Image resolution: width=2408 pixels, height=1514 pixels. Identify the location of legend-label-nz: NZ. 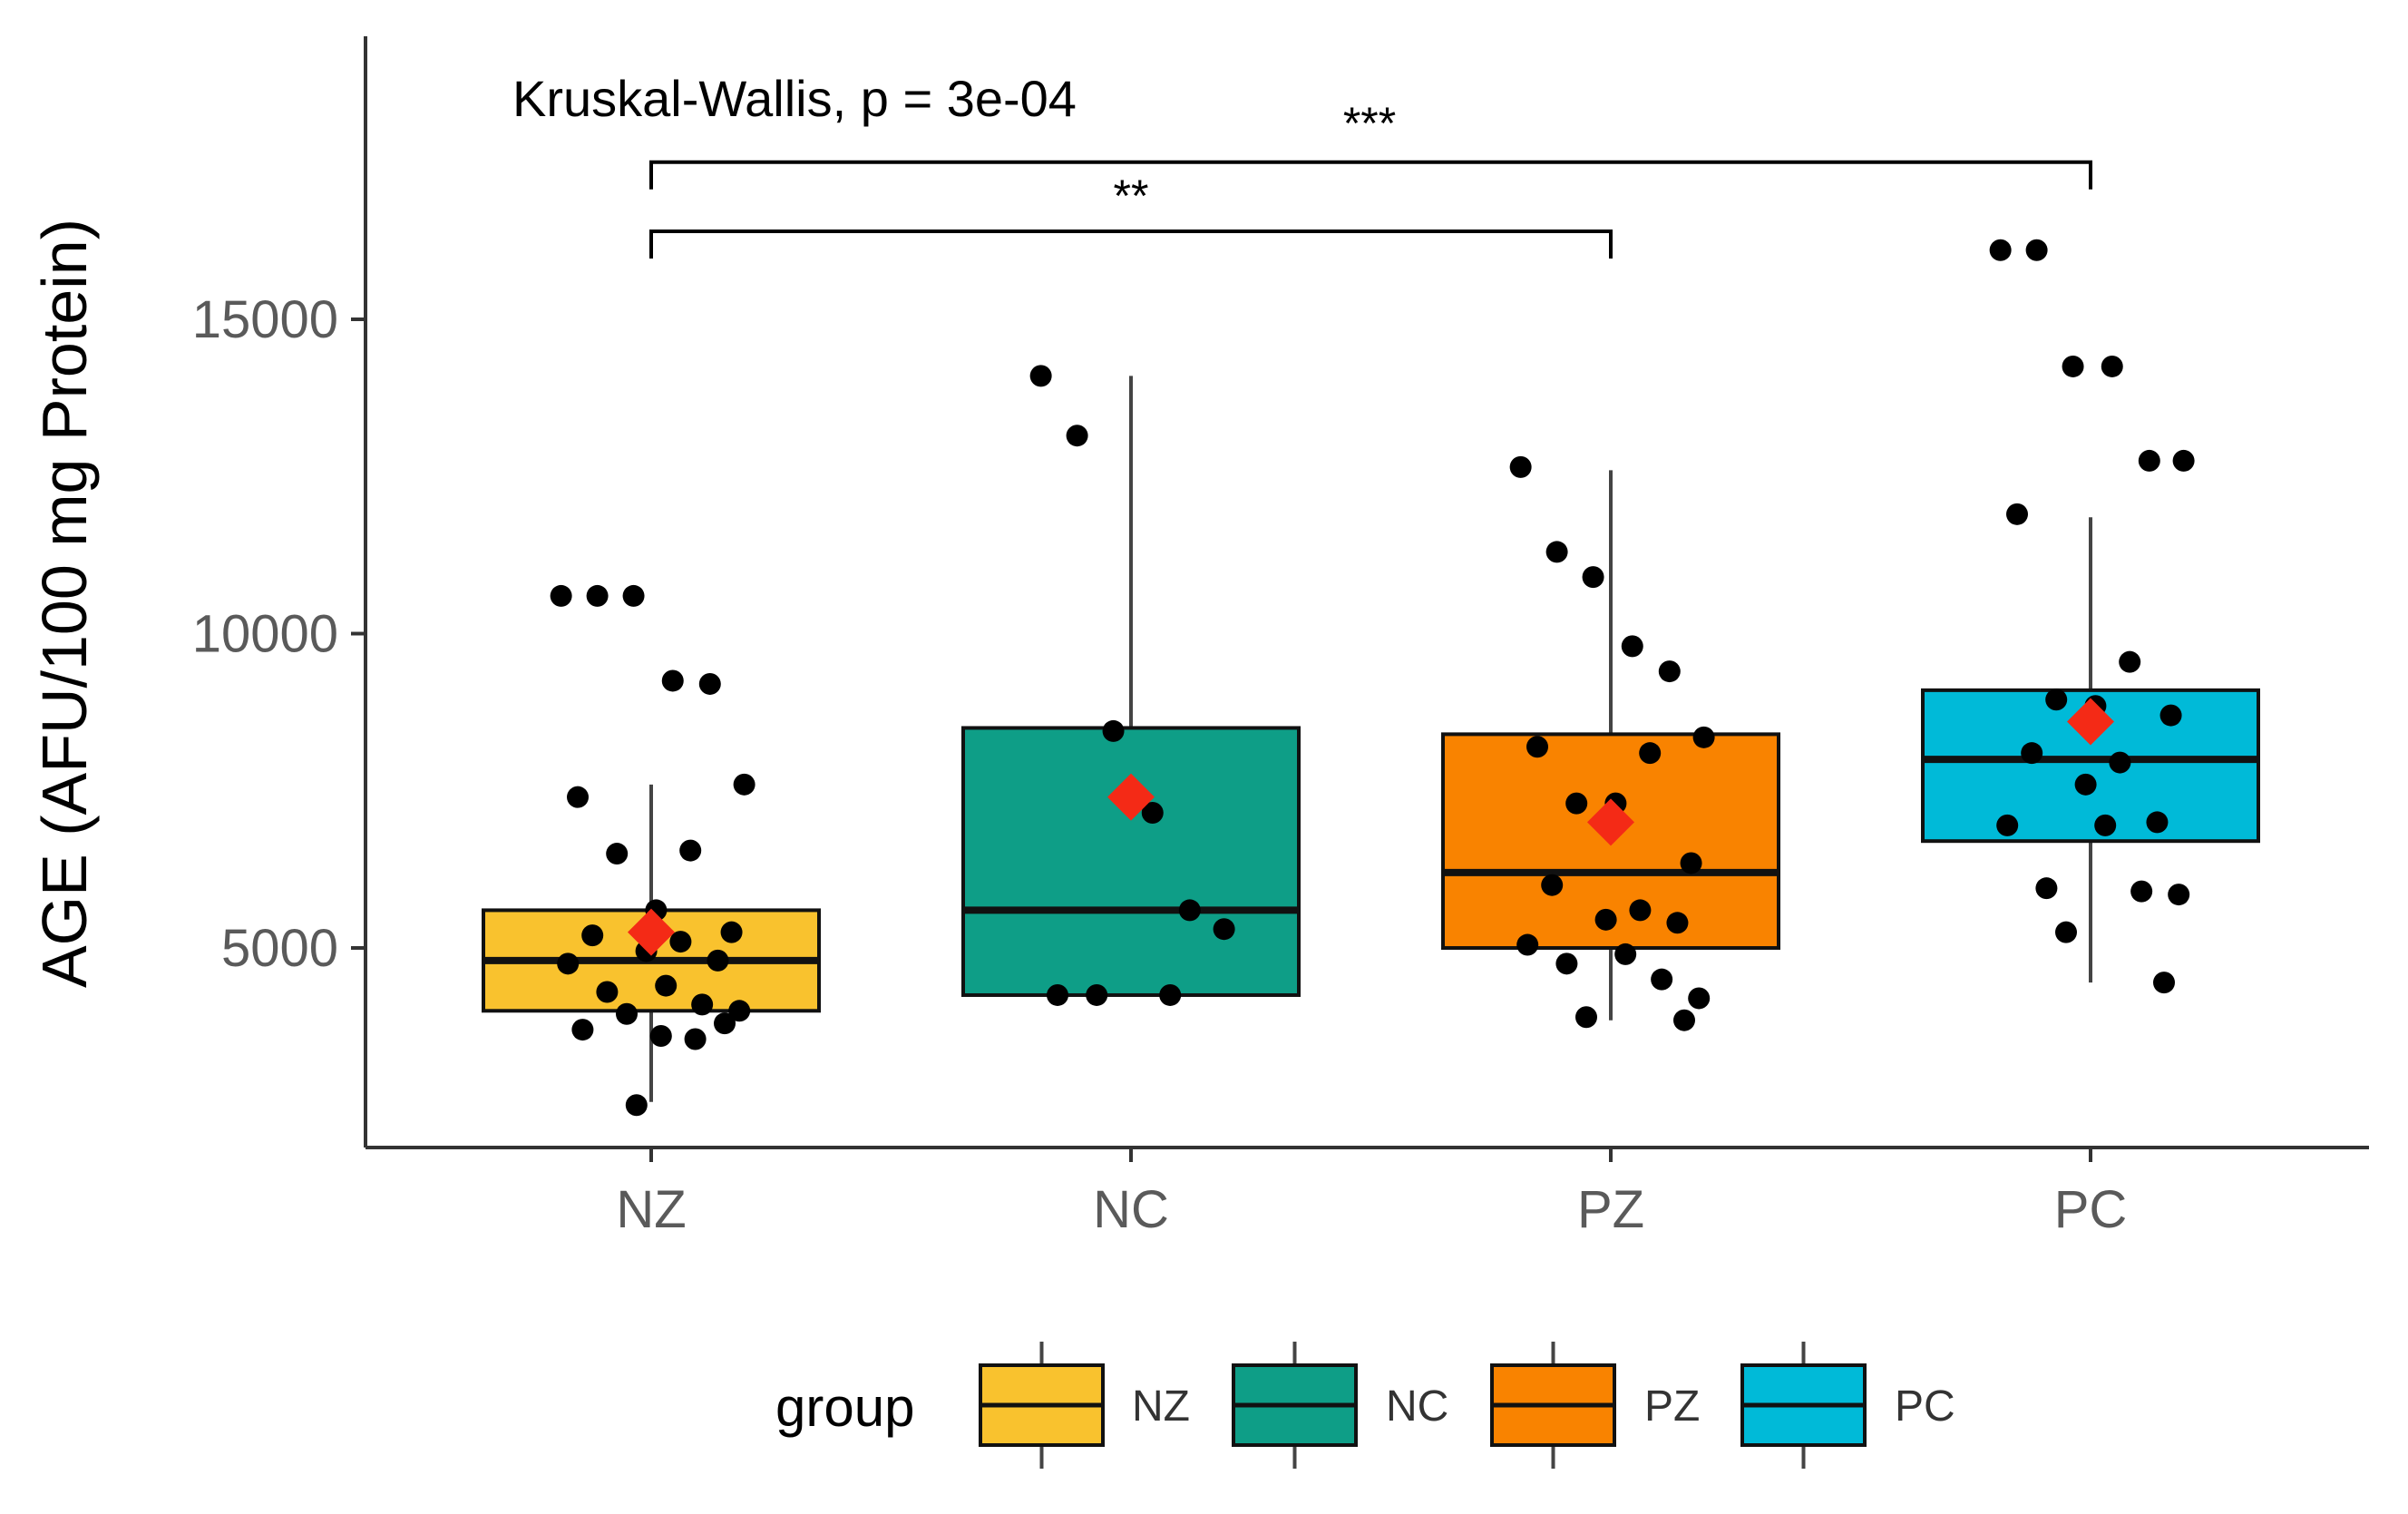
(1161, 1406).